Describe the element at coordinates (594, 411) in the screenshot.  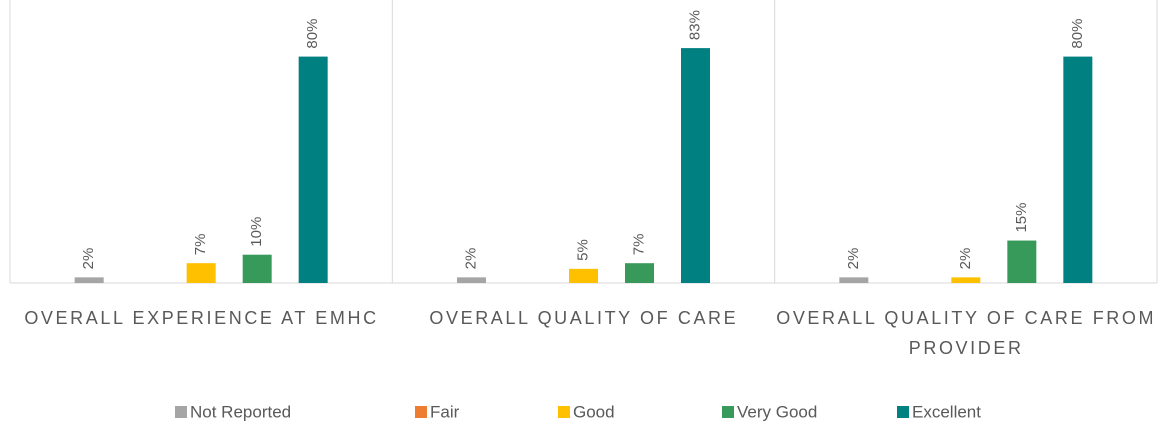
I see `legend-label: Good` at that location.